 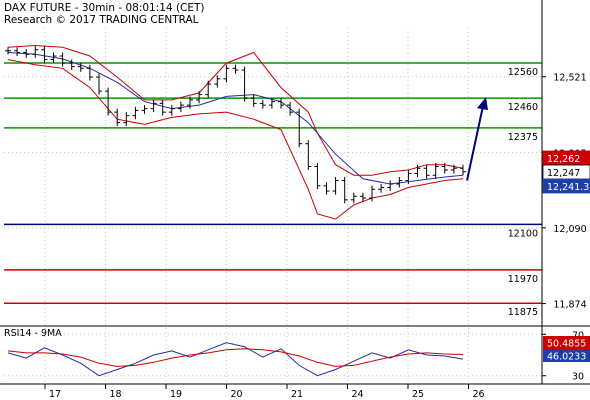 What do you see at coordinates (33, 333) in the screenshot?
I see `rsi-title: RSI14 - 9MA` at bounding box center [33, 333].